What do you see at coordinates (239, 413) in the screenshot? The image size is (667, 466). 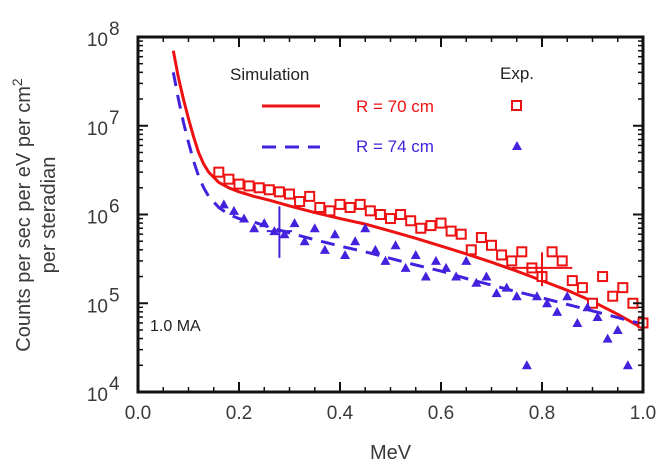 I see `x-tick-label: 0.2` at bounding box center [239, 413].